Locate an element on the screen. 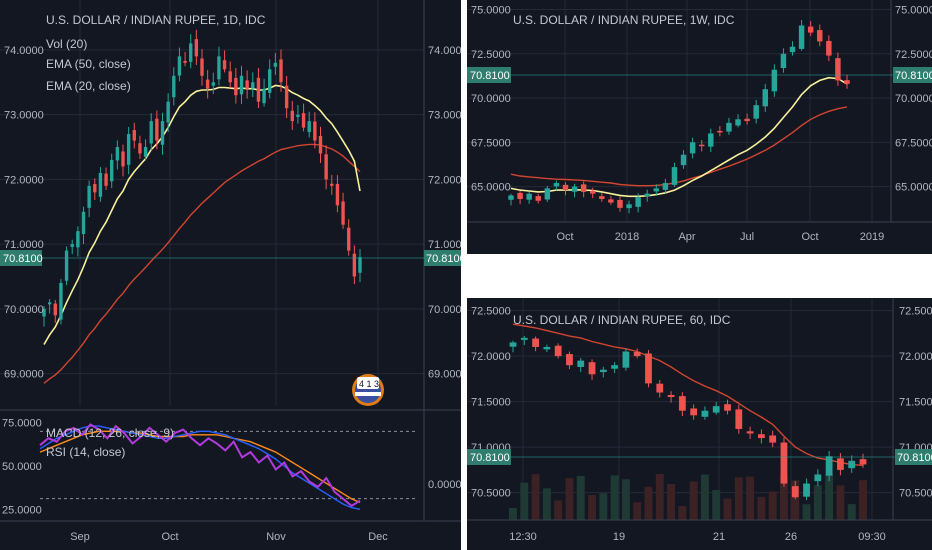 This screenshot has height=550, width=932. daily-last-price-right: 70.8100 is located at coordinates (443, 259).